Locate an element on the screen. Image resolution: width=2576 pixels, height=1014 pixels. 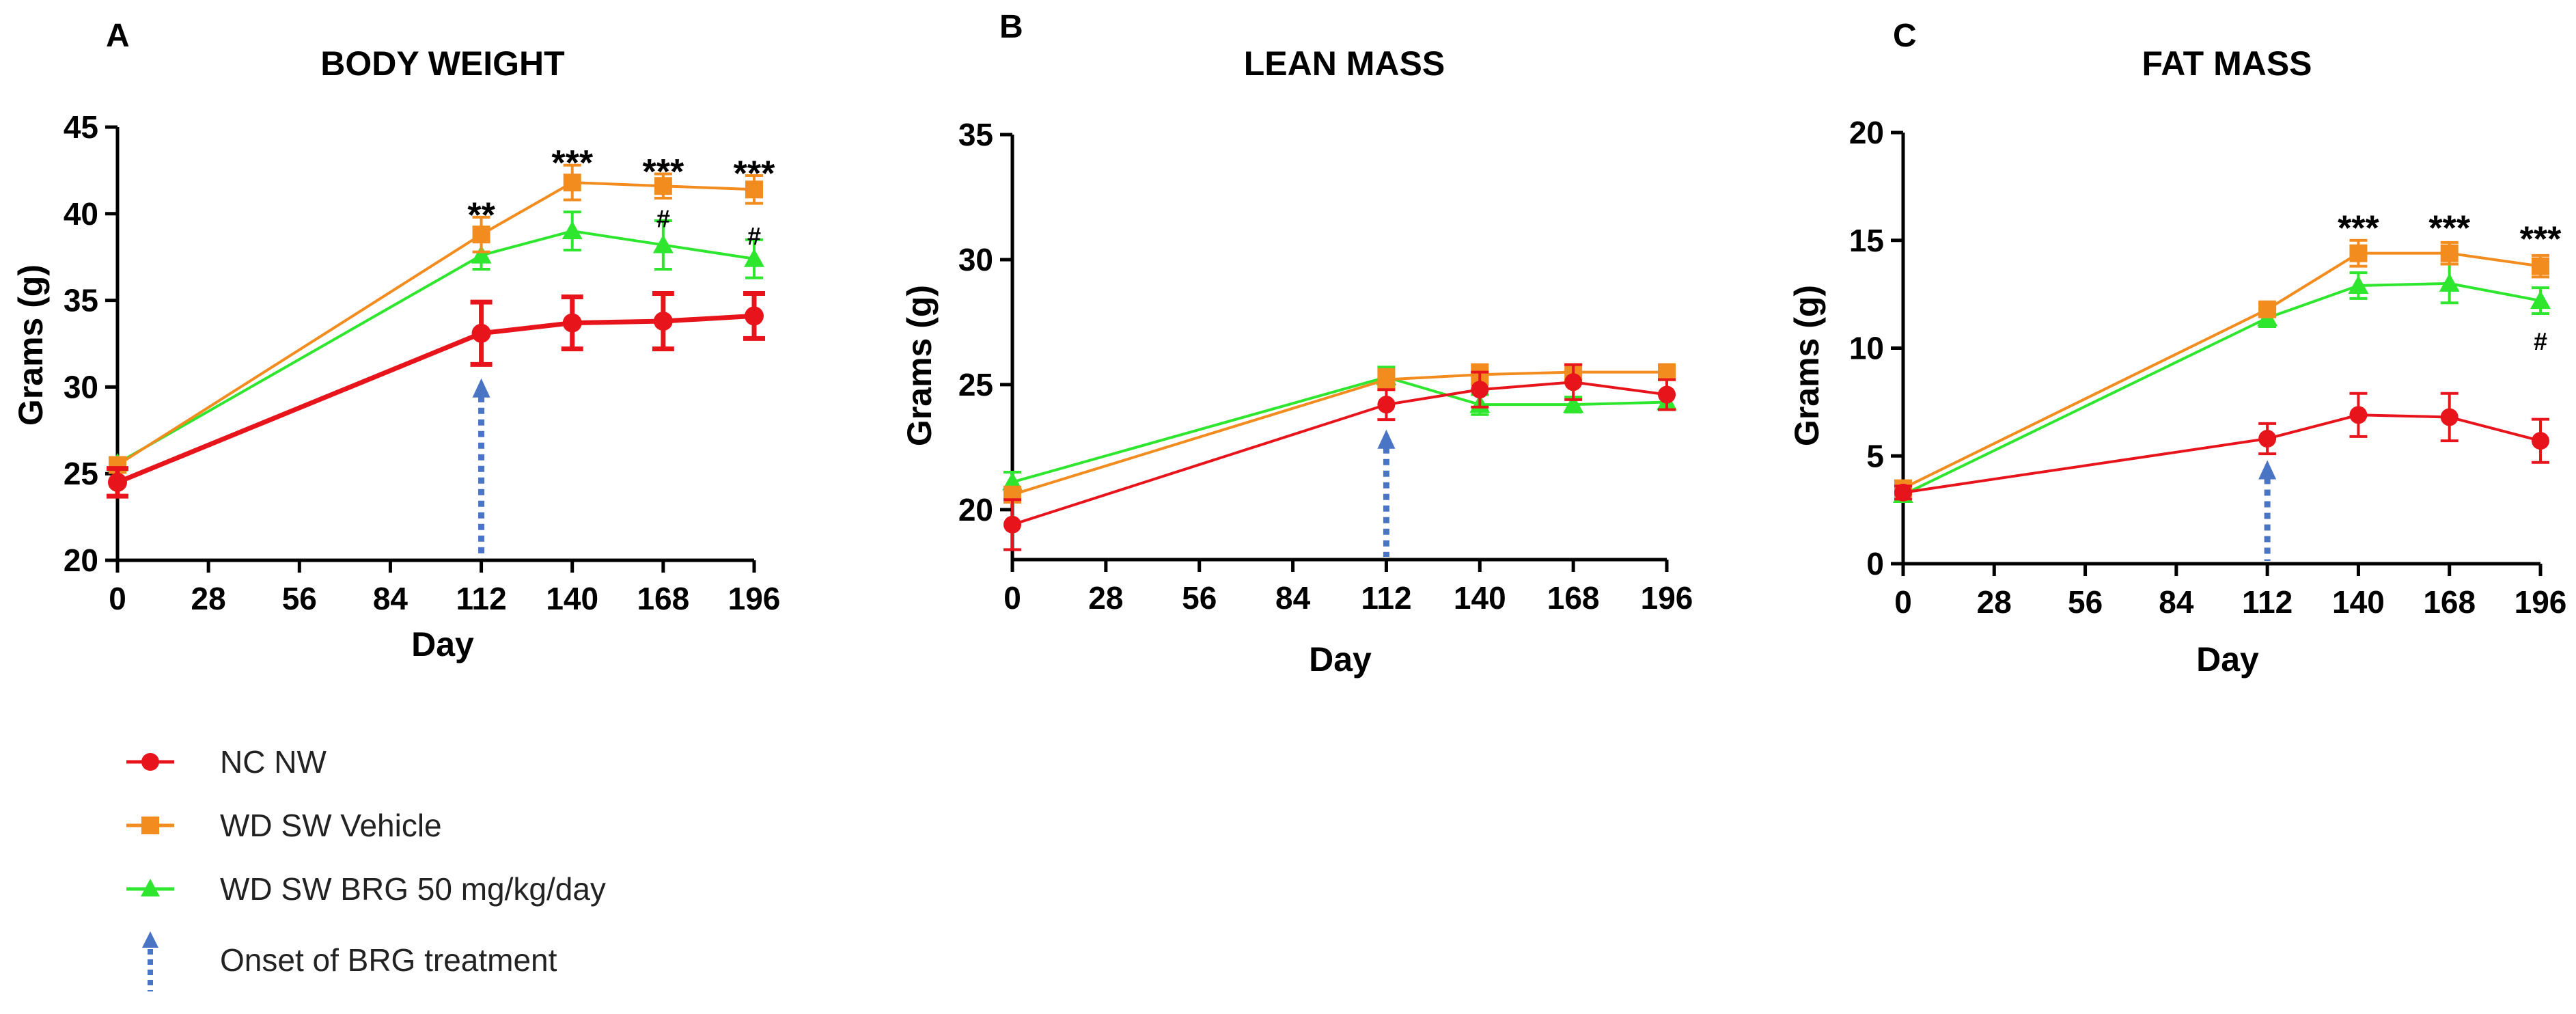
legend-label: Onset of BRG treatment is located at coordinates (389, 960).